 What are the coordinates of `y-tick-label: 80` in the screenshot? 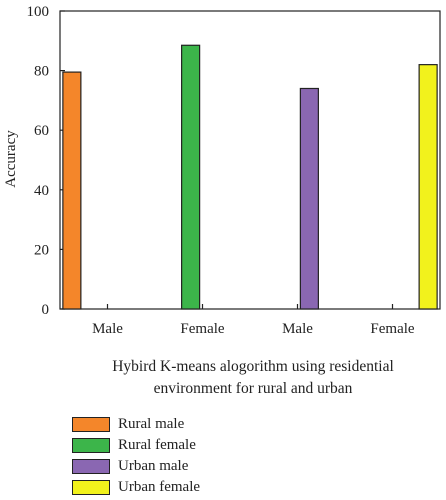 It's located at (41, 72).